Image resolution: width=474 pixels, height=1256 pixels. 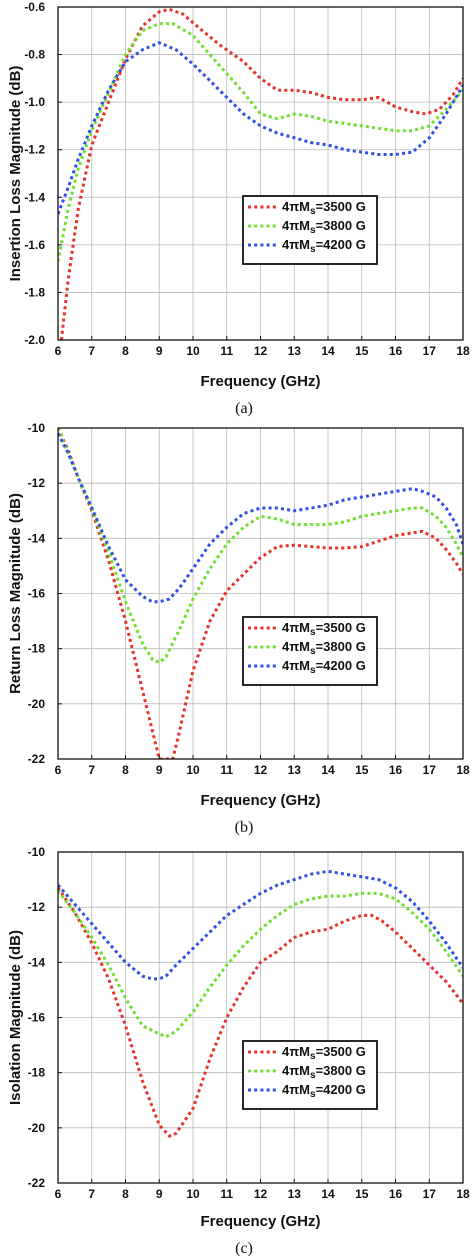 What do you see at coordinates (244, 408) in the screenshot?
I see `figure-caption: (a)` at bounding box center [244, 408].